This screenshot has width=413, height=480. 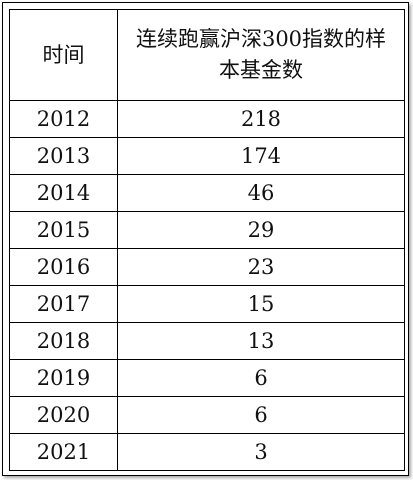 I want to click on table-row: 2015 29, so click(x=207, y=230).